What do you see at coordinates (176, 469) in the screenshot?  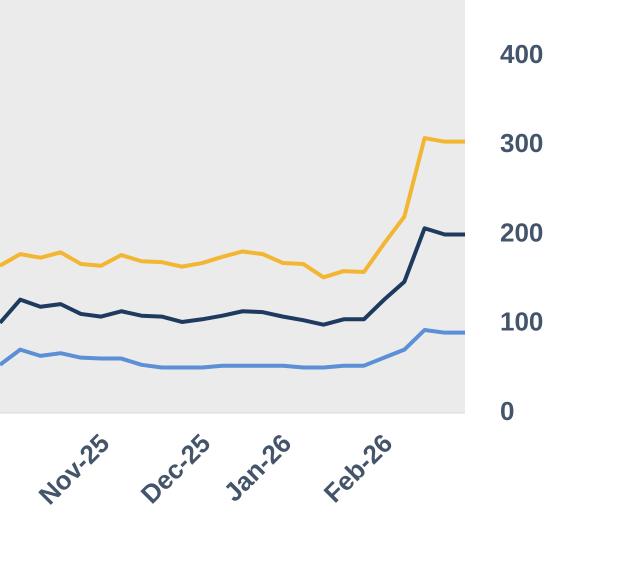 I see `x-tick-label: Dec-25` at bounding box center [176, 469].